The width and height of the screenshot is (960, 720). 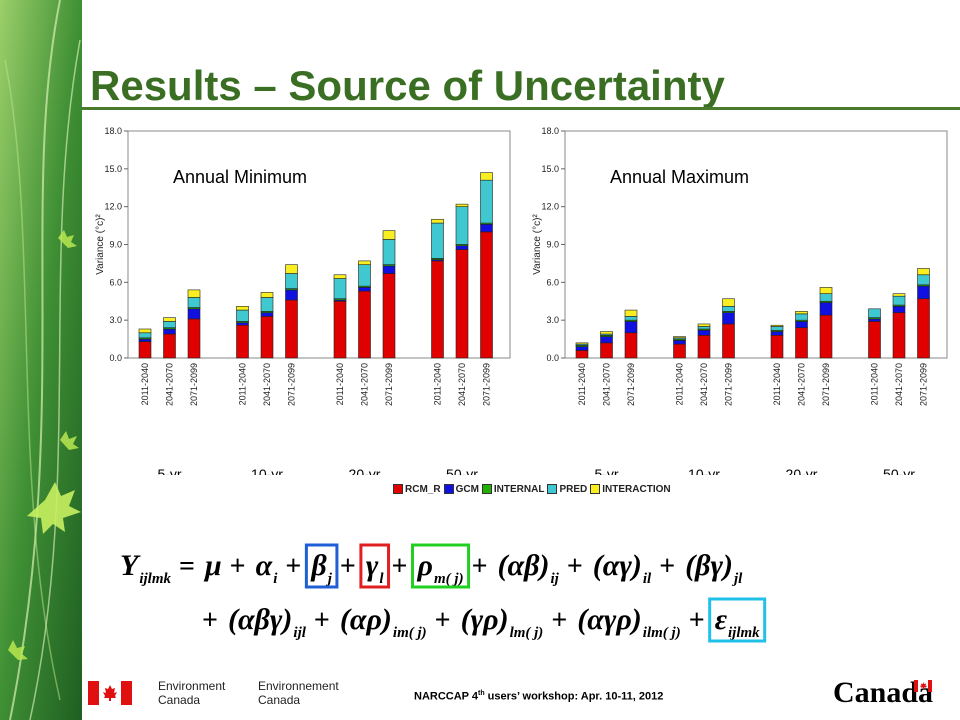 I want to click on decorative-sidebar, so click(x=41, y=360).